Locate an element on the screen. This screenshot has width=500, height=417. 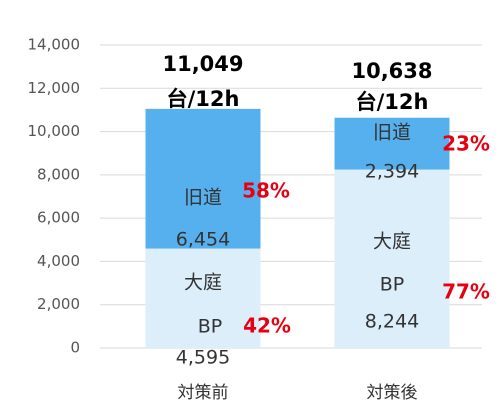
share-label: 77% is located at coordinates (466, 292).